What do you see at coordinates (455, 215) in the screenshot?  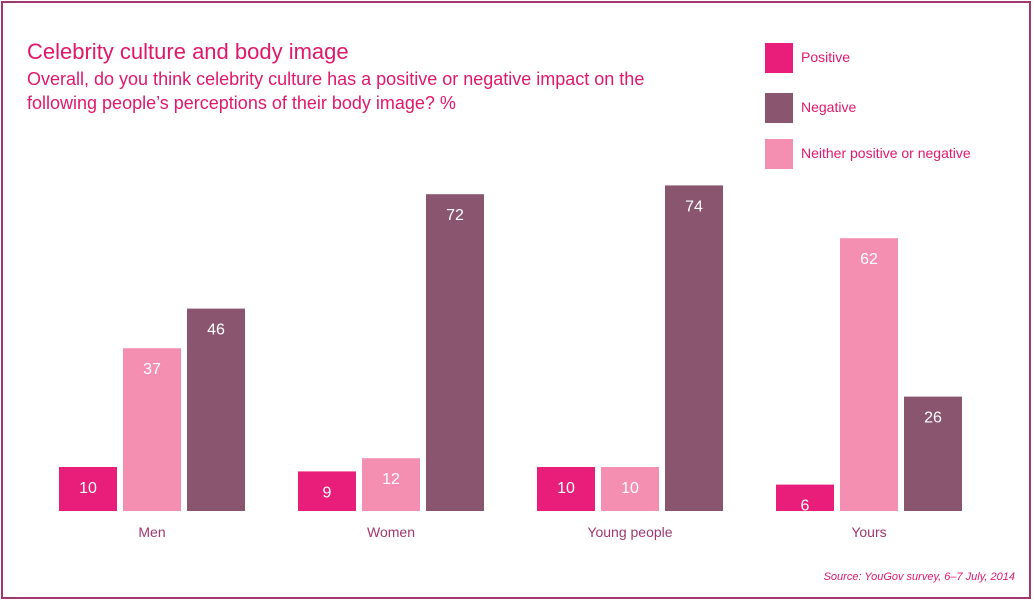 I see `data-label-women-negative: 72` at bounding box center [455, 215].